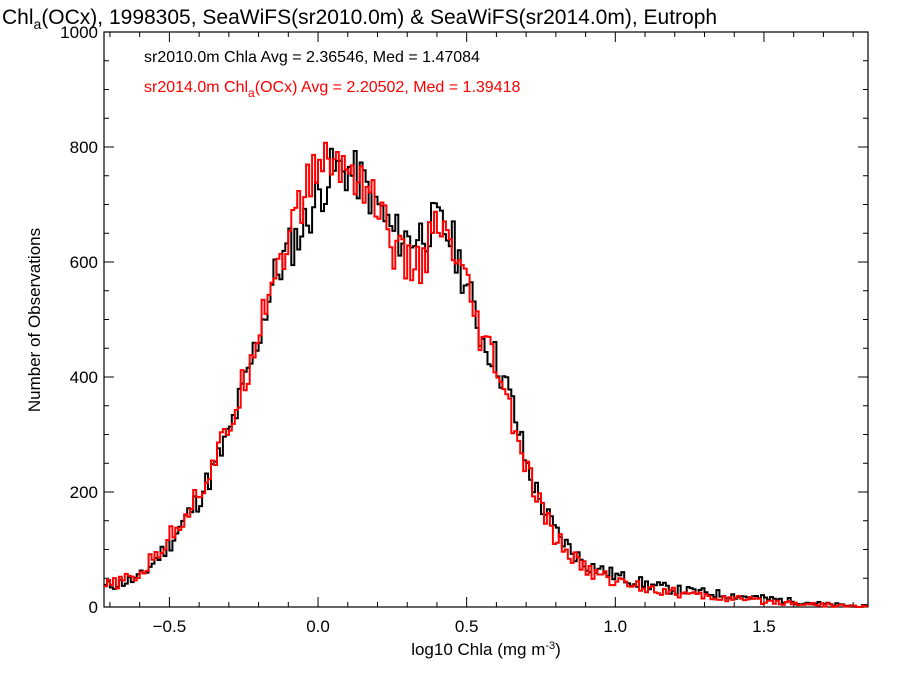 The width and height of the screenshot is (900, 675). What do you see at coordinates (318, 626) in the screenshot?
I see `x-tick-label: 0.0` at bounding box center [318, 626].